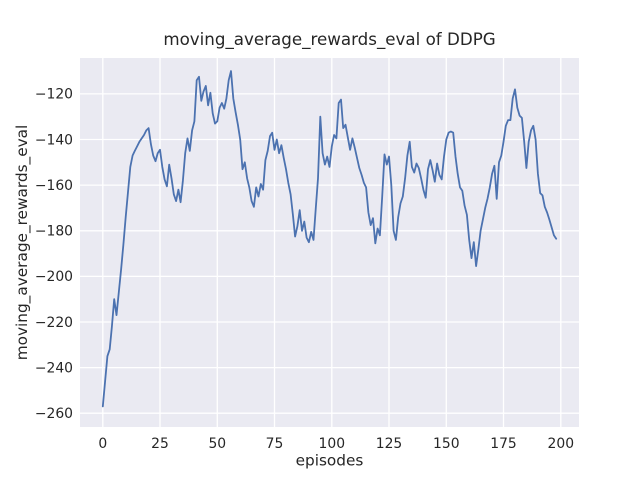  I want to click on y-tick-label: −120, so click(54, 95).